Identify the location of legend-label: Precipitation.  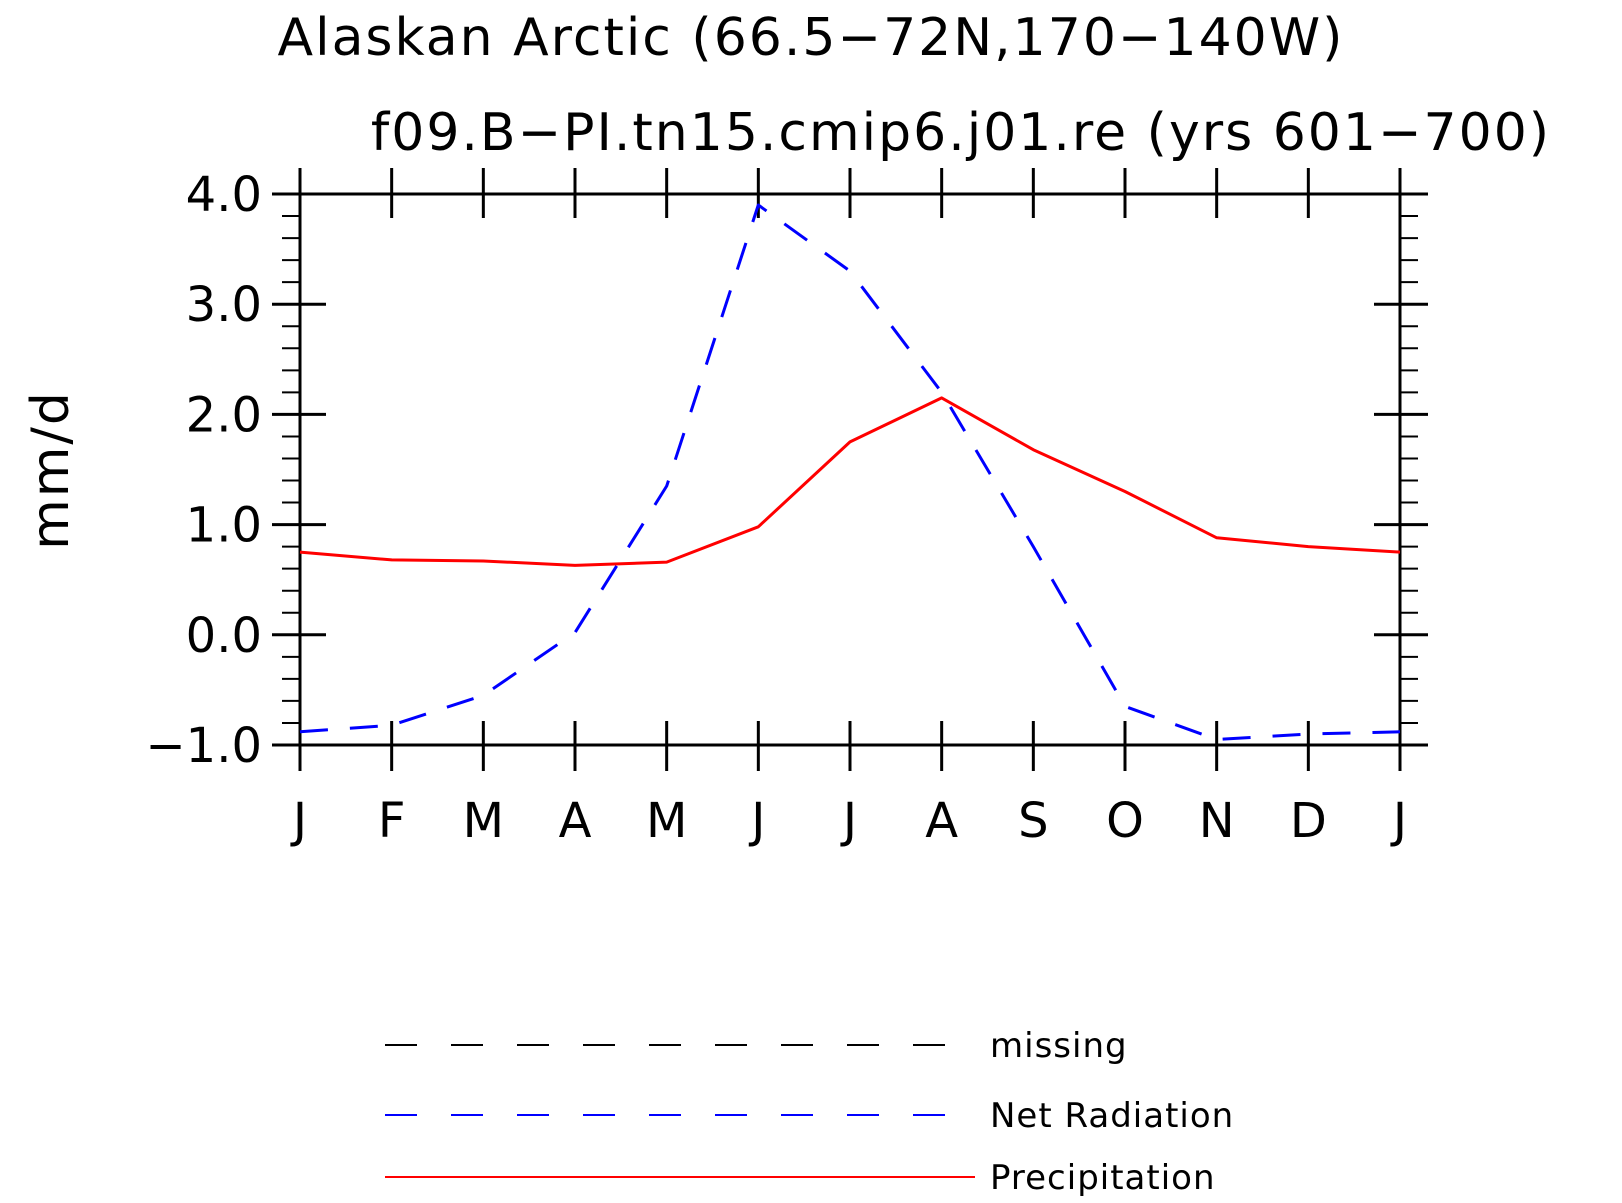
(1103, 1178).